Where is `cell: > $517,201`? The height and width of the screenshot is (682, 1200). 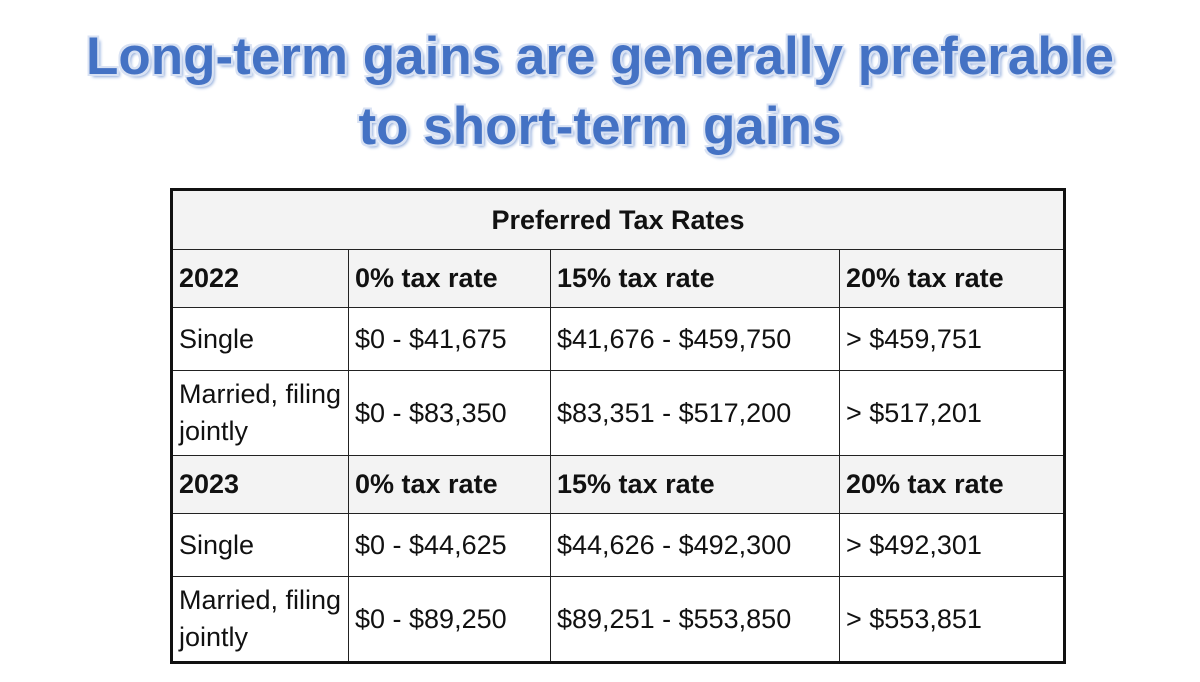 cell: > $517,201 is located at coordinates (952, 413).